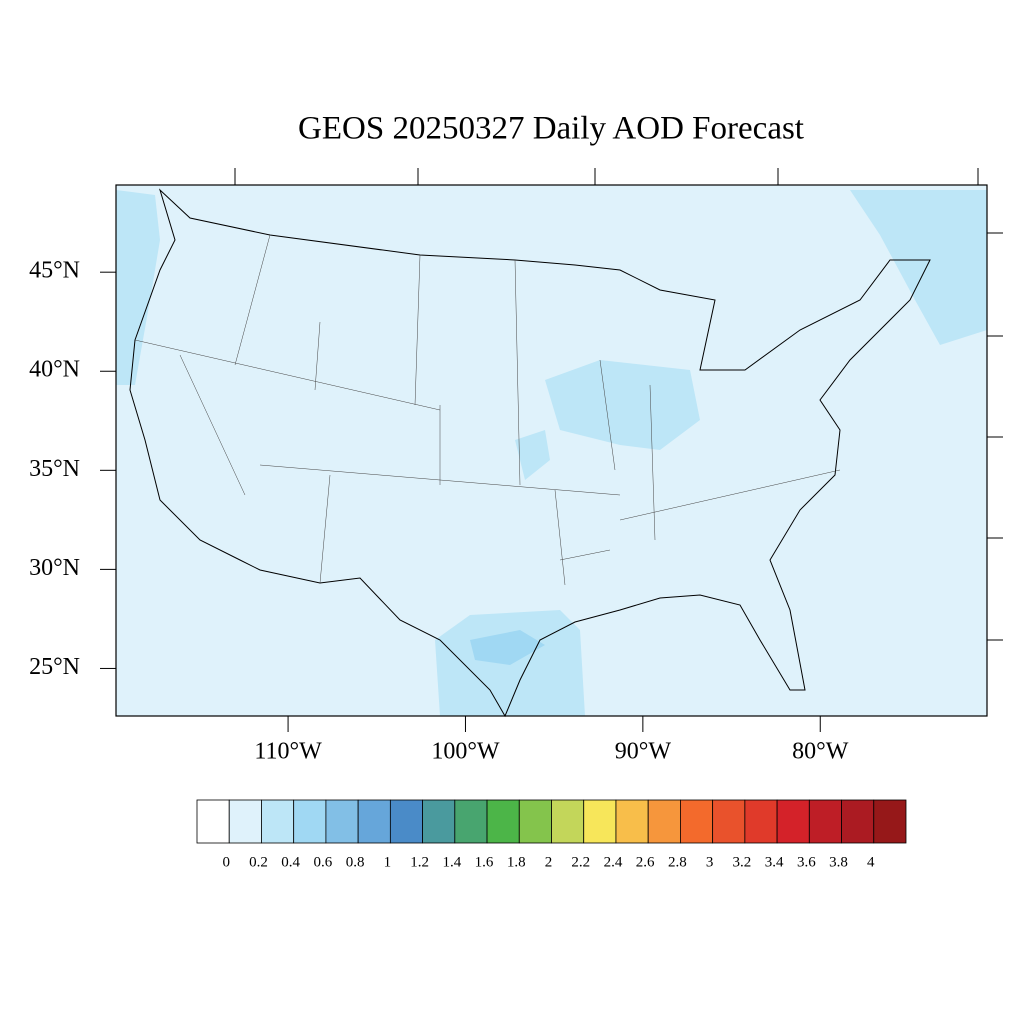 Image resolution: width=1024 pixels, height=1024 pixels. I want to click on colorbar-label: 3.6, so click(806, 862).